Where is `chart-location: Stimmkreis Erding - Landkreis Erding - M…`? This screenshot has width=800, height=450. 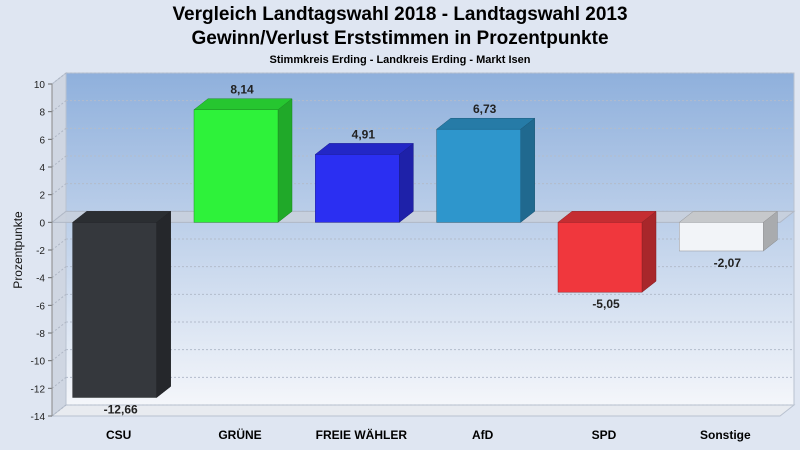 chart-location: Stimmkreis Erding - Landkreis Erding - M… is located at coordinates (400, 60).